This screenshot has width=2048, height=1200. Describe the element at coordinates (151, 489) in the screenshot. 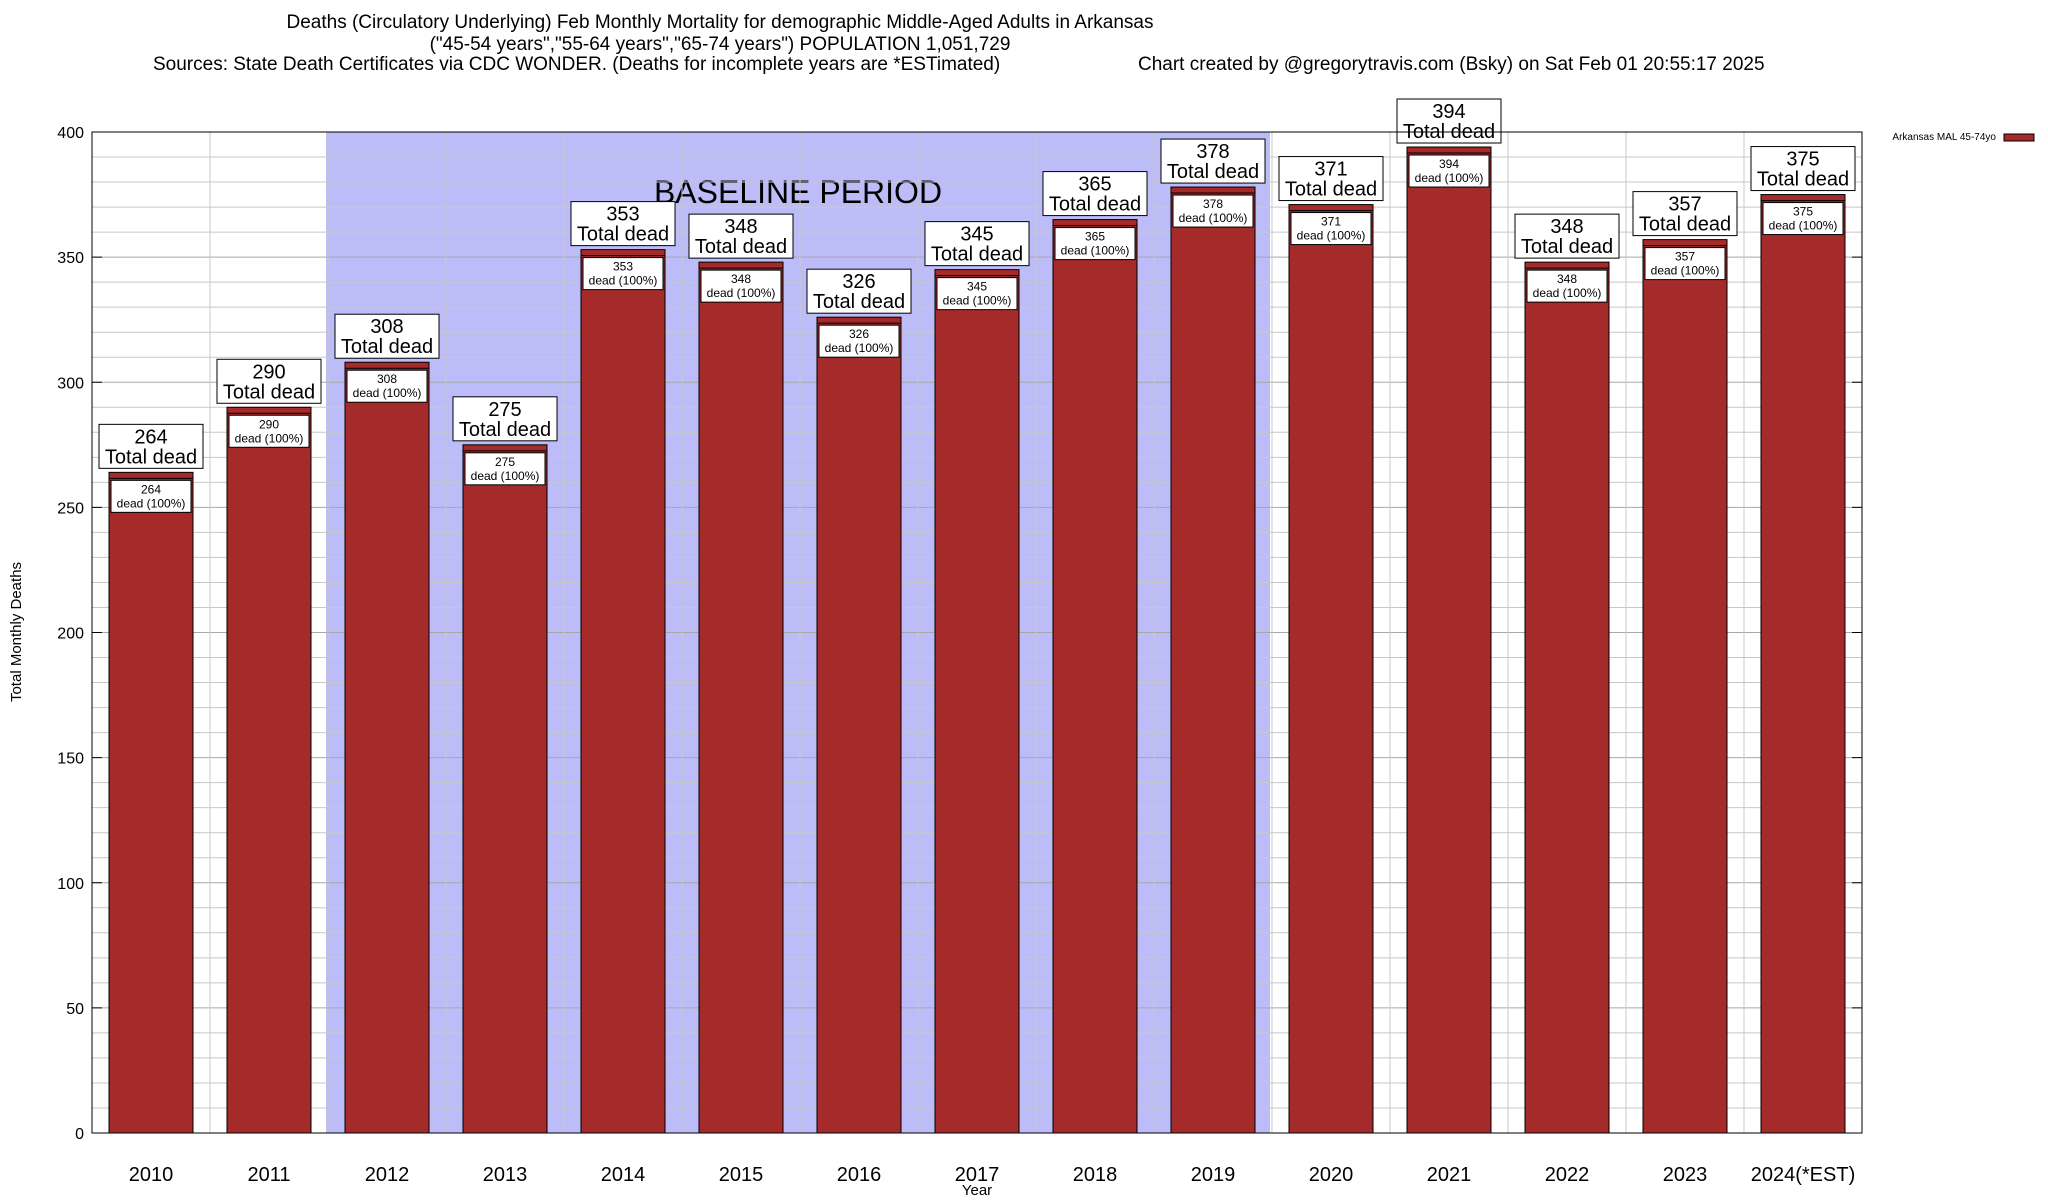

I see `inner-value-label: 264` at that location.